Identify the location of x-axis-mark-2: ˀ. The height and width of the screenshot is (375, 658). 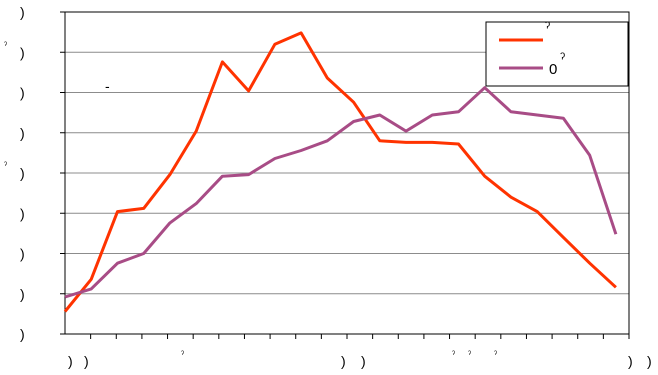
(453, 354).